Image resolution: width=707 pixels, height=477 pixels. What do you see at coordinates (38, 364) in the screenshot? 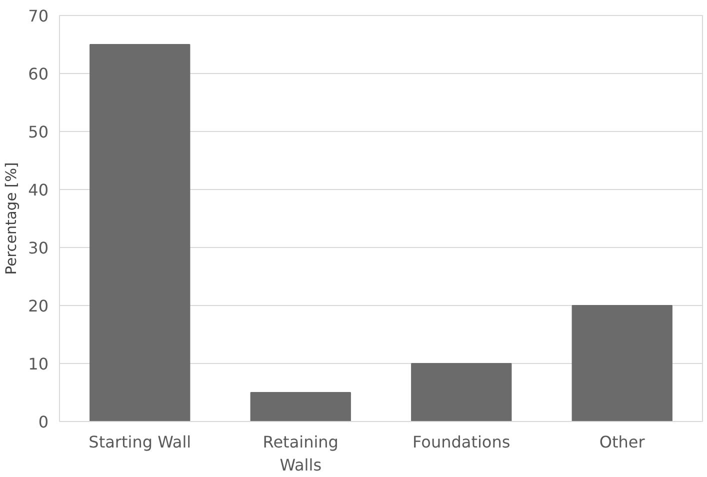
I see `y-tick-label: 10` at bounding box center [38, 364].